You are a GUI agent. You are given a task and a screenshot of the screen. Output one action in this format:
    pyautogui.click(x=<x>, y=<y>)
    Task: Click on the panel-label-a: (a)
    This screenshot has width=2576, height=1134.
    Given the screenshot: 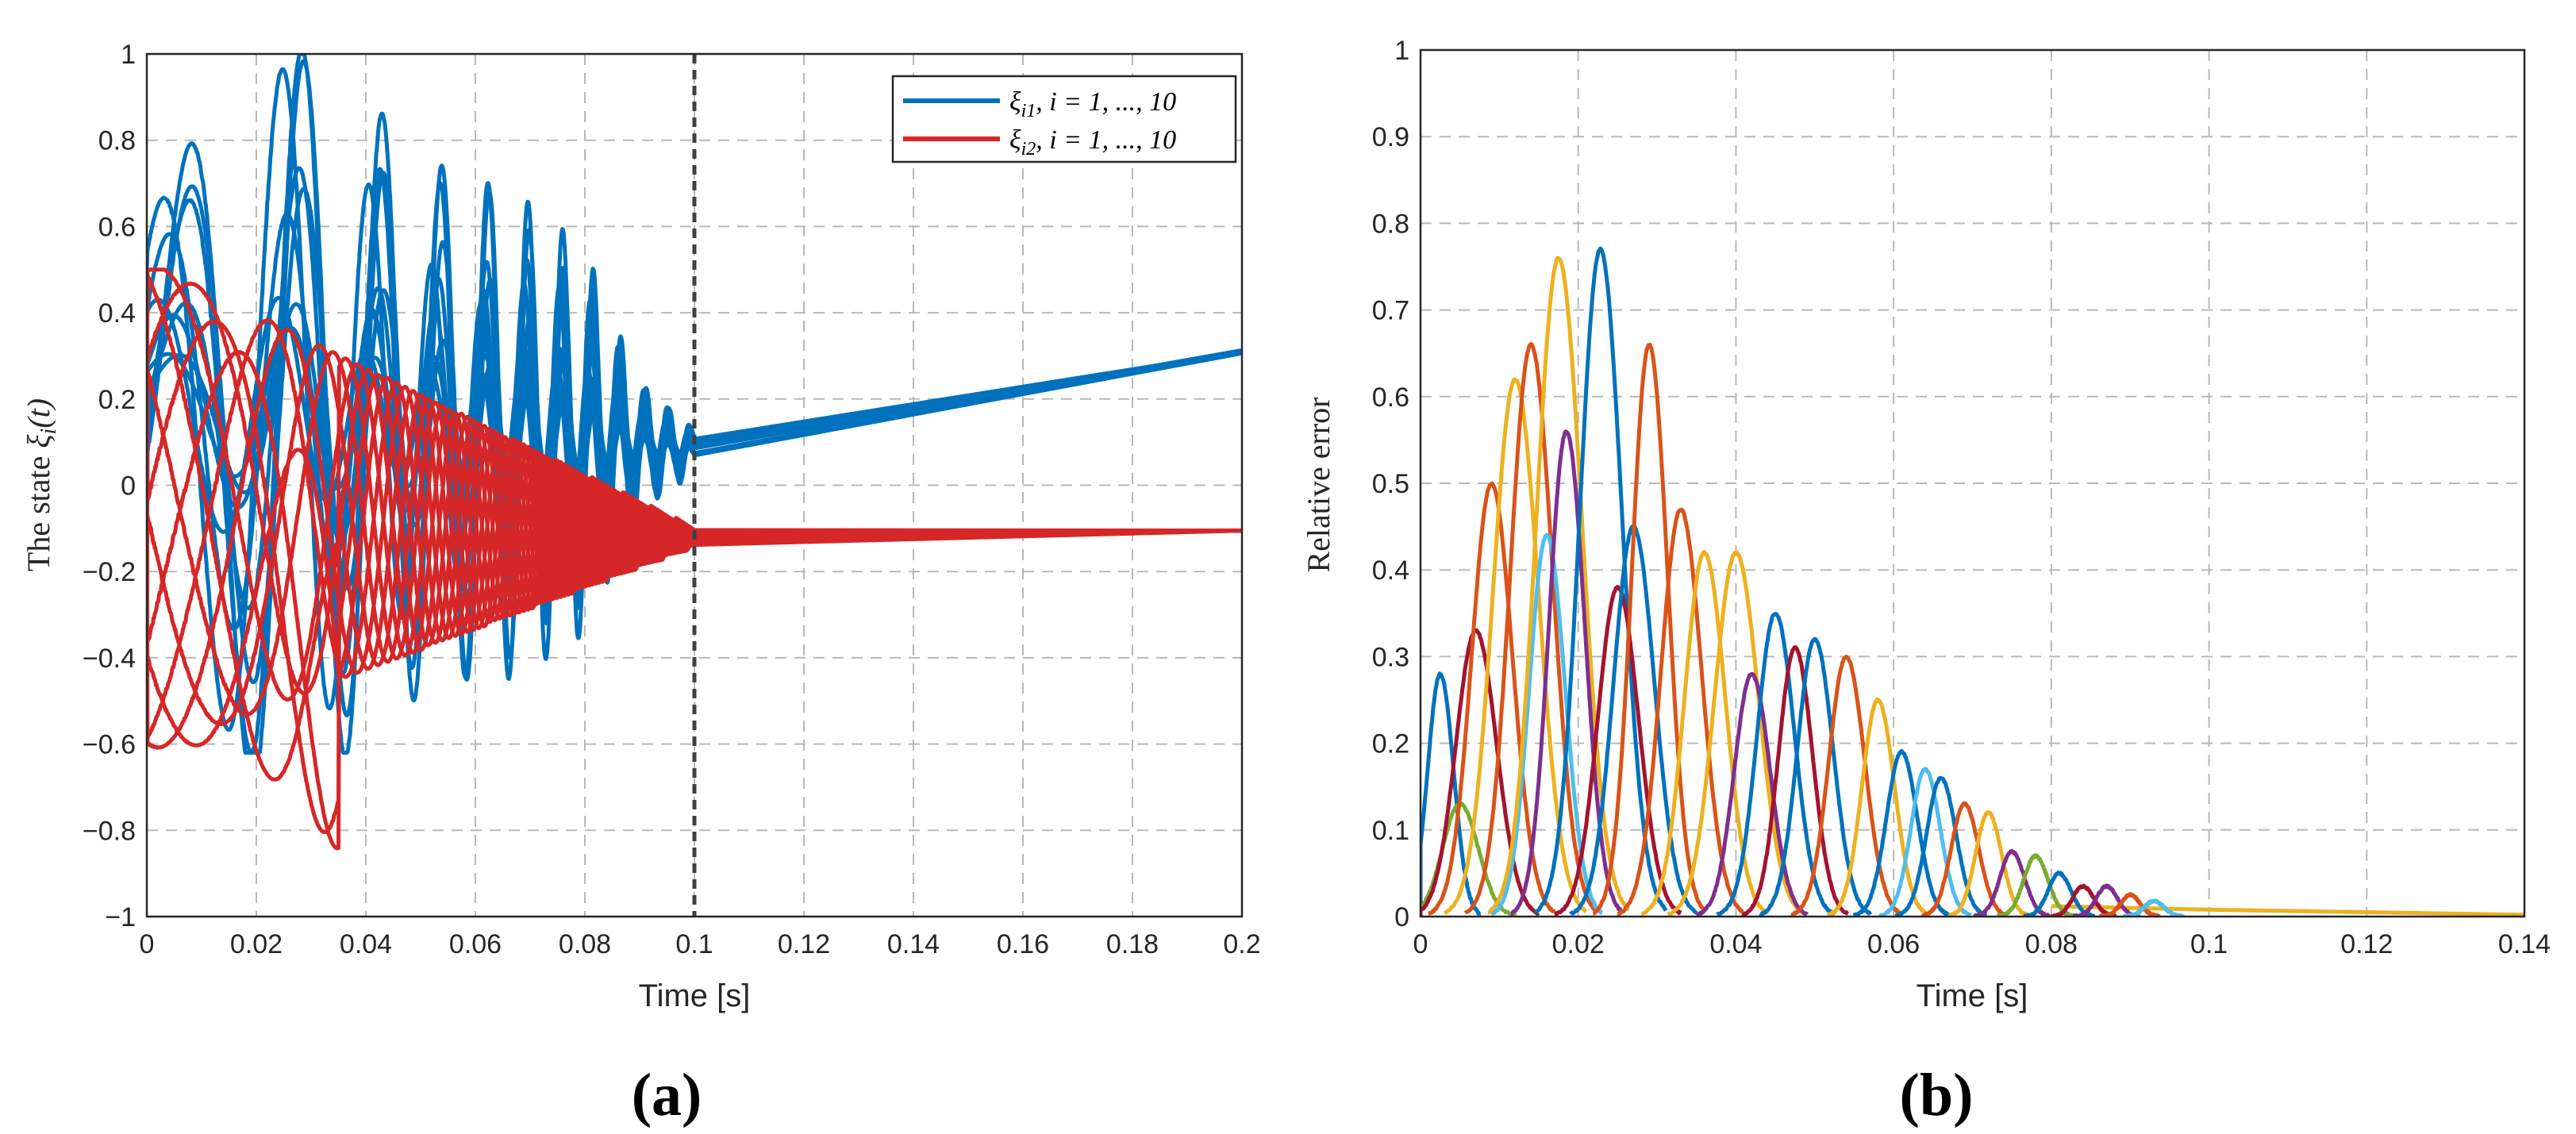 What is the action you would take?
    pyautogui.click(x=667, y=1095)
    